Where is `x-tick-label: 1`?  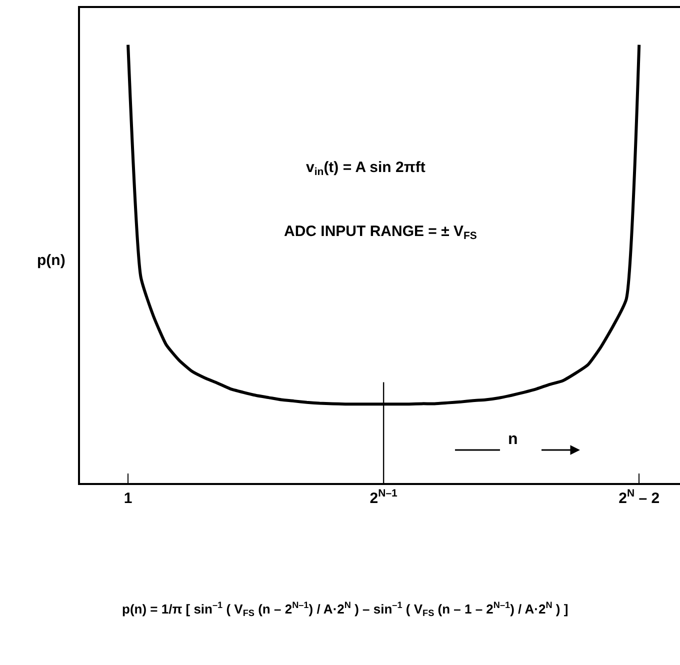
x-tick-label: 1 is located at coordinates (128, 498).